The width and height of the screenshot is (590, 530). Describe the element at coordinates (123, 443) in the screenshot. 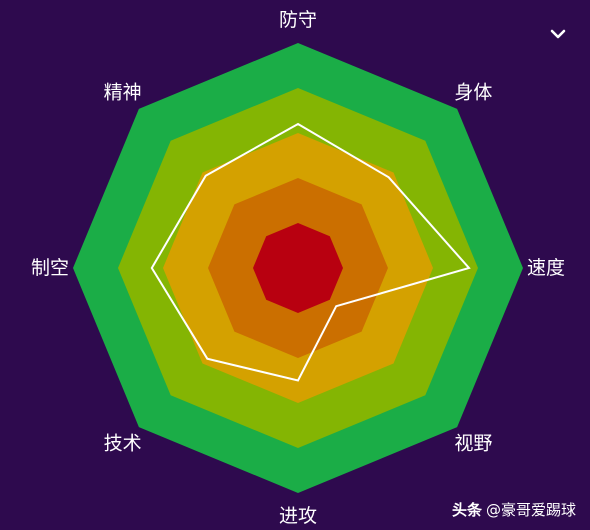

I see `axis-label-6: 技术` at that location.